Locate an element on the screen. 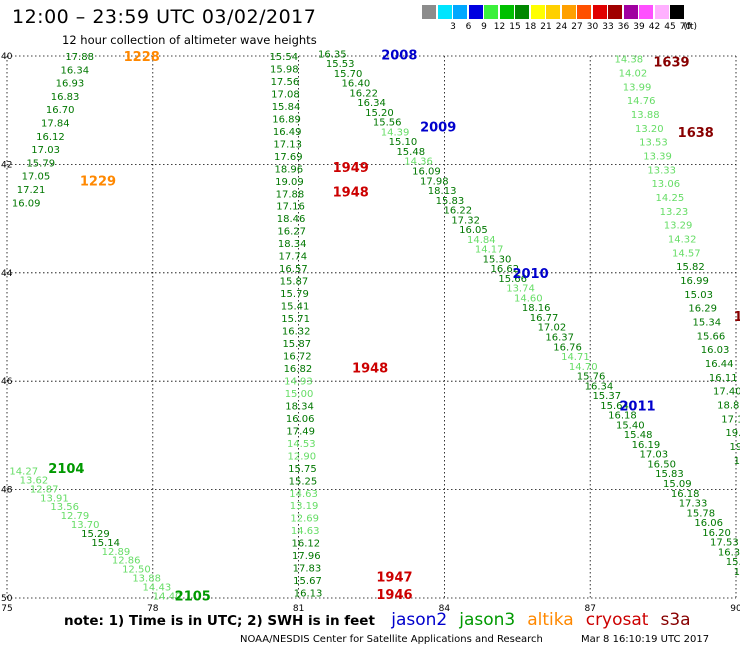  wave-height-value: 13.19 is located at coordinates (304, 506).